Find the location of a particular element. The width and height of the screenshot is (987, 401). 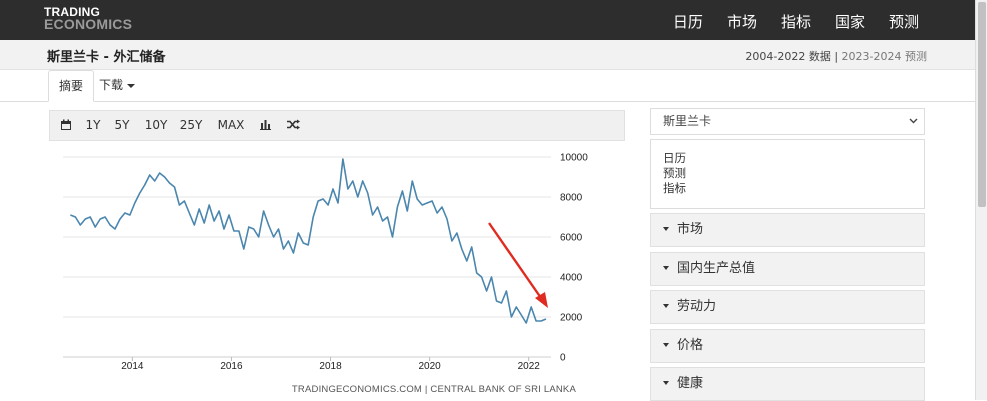

logo-line-1: TRADING is located at coordinates (72, 12).